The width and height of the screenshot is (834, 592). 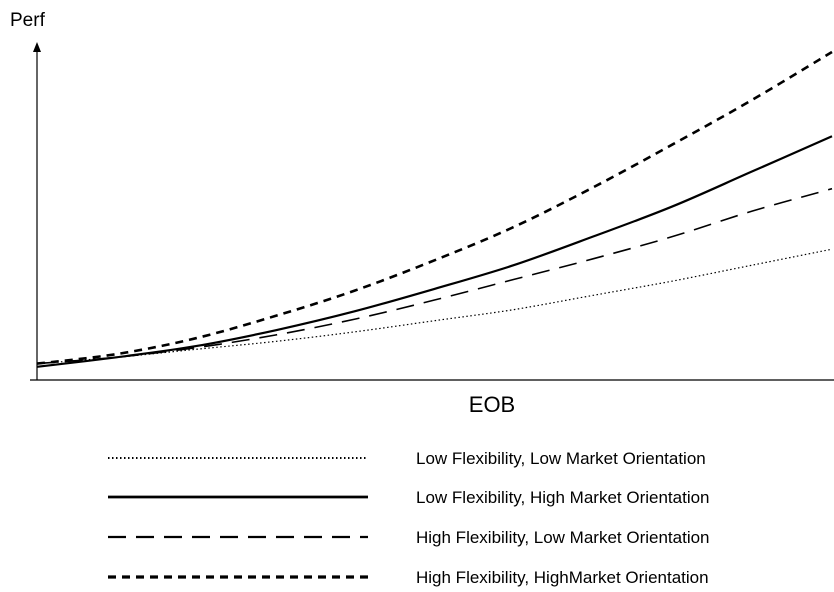 What do you see at coordinates (563, 537) in the screenshot?
I see `legend-label-3: High Flexibility, Low Market Orientation` at bounding box center [563, 537].